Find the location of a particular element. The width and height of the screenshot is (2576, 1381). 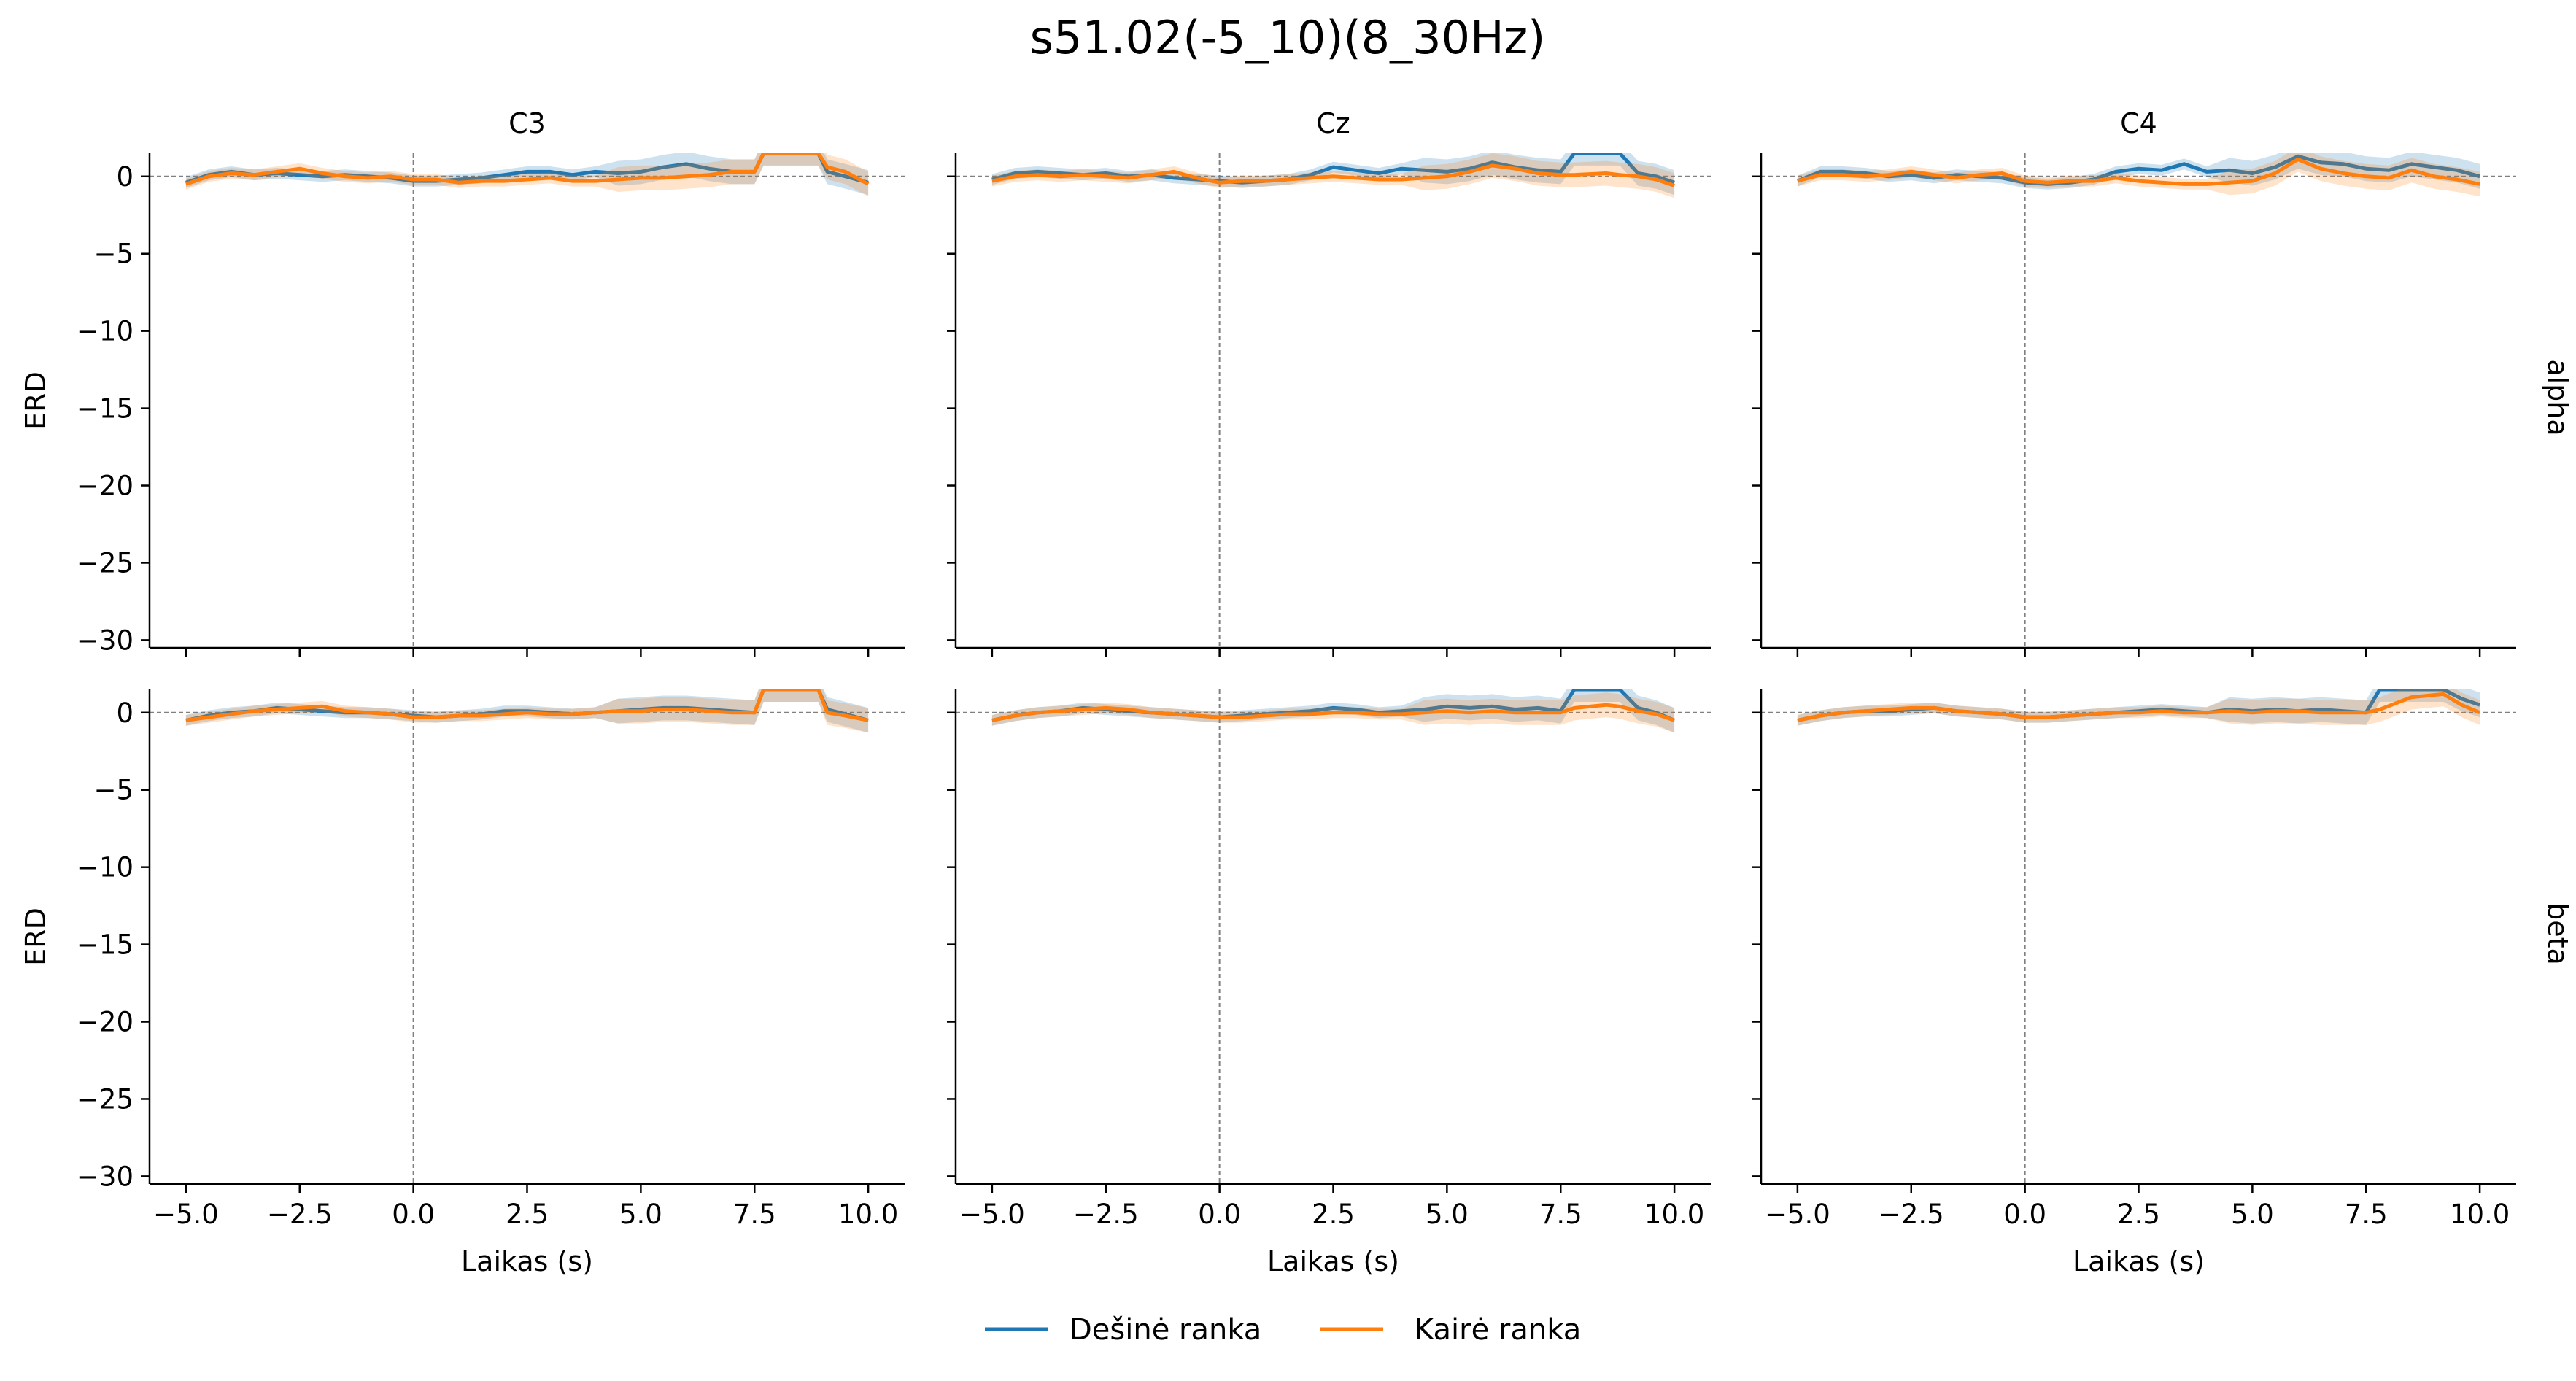

panel-0: 0 −5 −10 −15 −20 −25 −30 C3 ERD is located at coordinates (462, 382).